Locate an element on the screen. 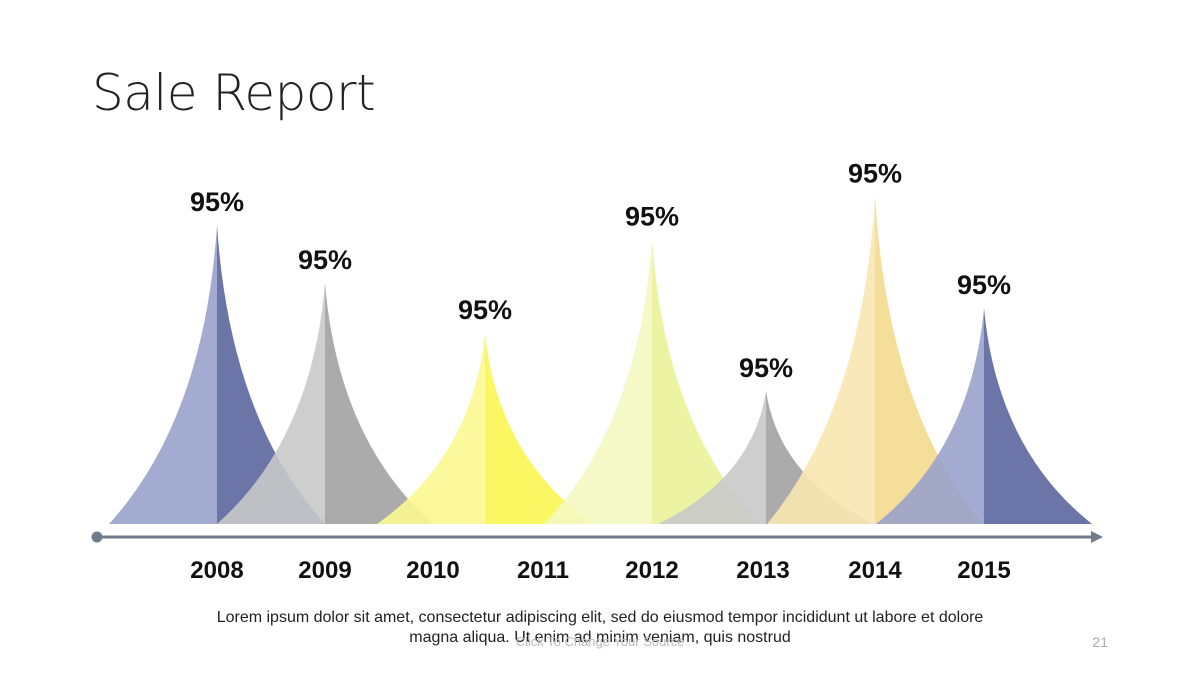  peak-2013 is located at coordinates (875, 360).